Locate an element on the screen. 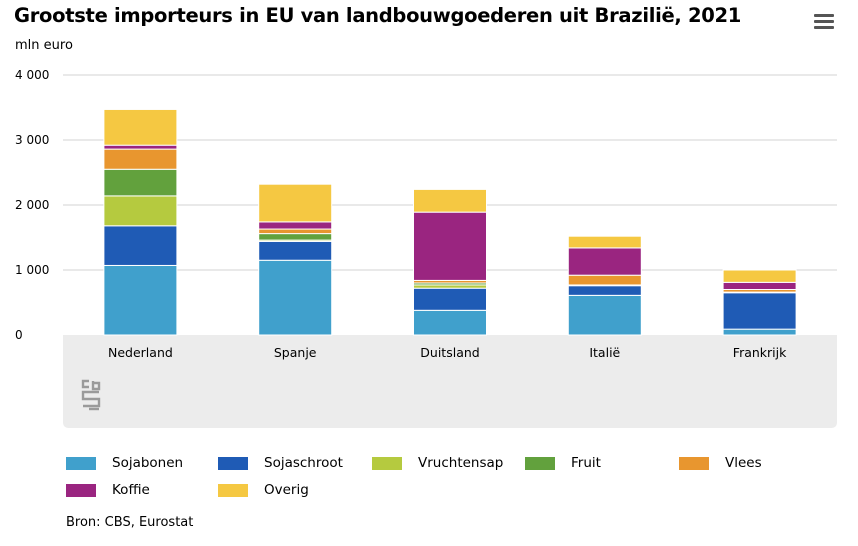 This screenshot has height=546, width=858. legend-label: Vruchtensap is located at coordinates (461, 463).